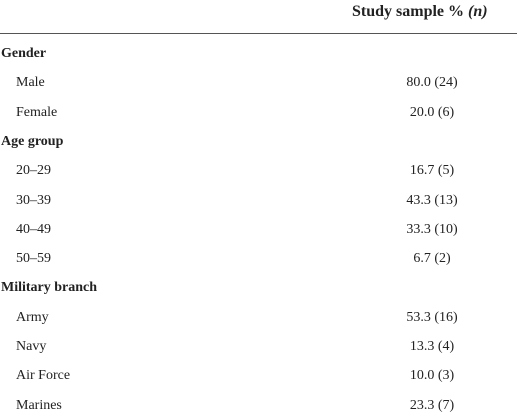 This screenshot has width=517, height=412. I want to click on row-label: Female, so click(37, 112).